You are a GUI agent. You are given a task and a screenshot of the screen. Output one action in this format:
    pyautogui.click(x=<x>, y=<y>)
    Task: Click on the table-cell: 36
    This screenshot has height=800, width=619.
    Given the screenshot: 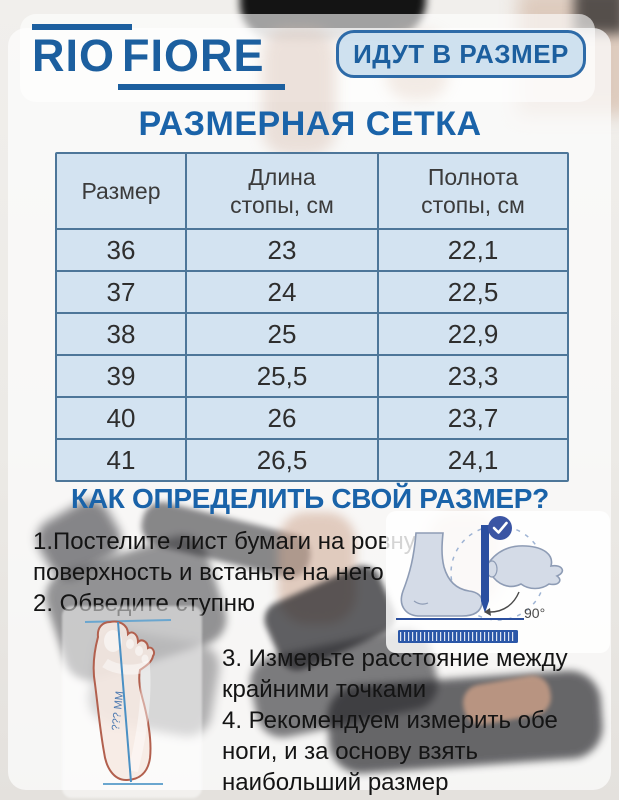 What is the action you would take?
    pyautogui.click(x=121, y=250)
    